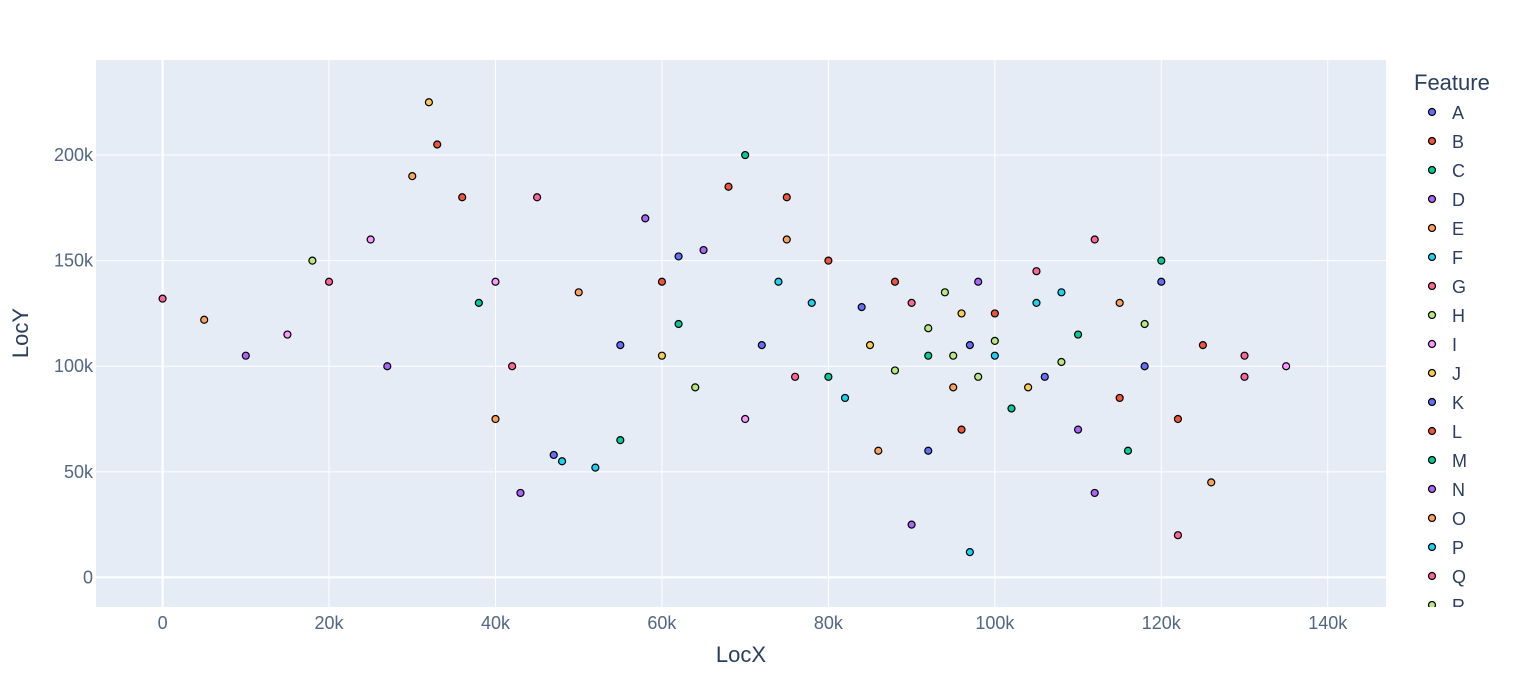 The image size is (1520, 687). What do you see at coordinates (1446, 113) in the screenshot?
I see `legend-item-a: A` at bounding box center [1446, 113].